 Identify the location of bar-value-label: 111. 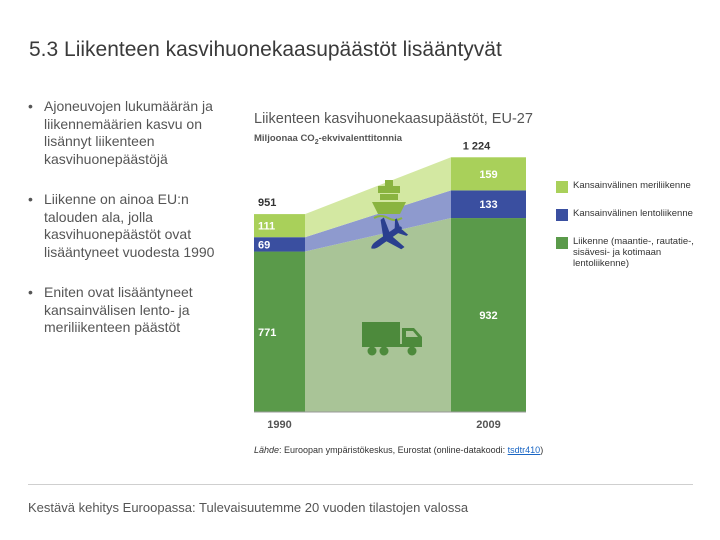
(266, 227).